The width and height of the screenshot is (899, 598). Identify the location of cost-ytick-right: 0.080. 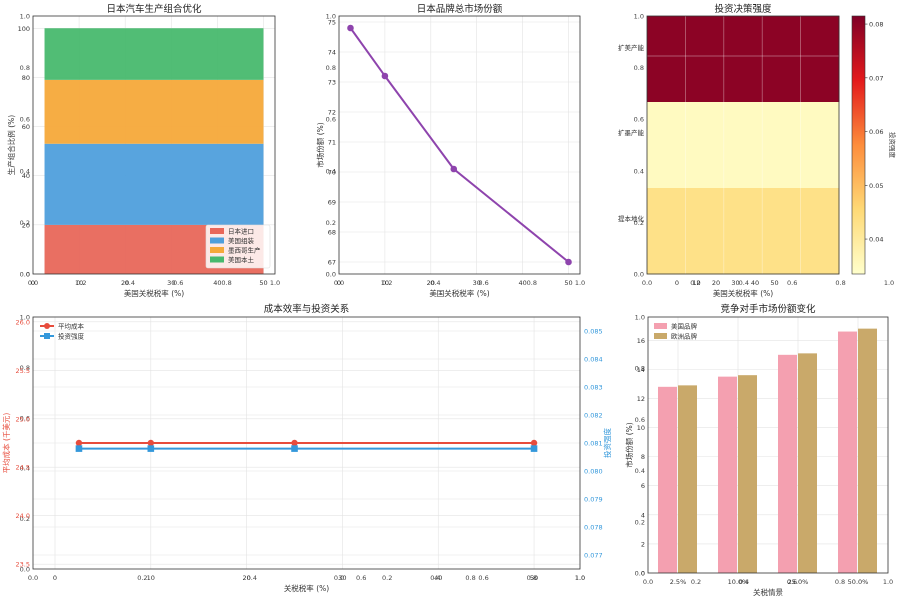
(593, 472).